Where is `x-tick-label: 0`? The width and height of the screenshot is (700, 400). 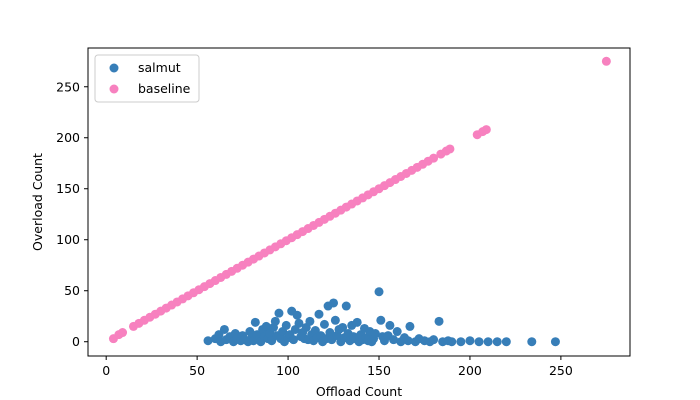
x-tick-label: 0 is located at coordinates (106, 370).